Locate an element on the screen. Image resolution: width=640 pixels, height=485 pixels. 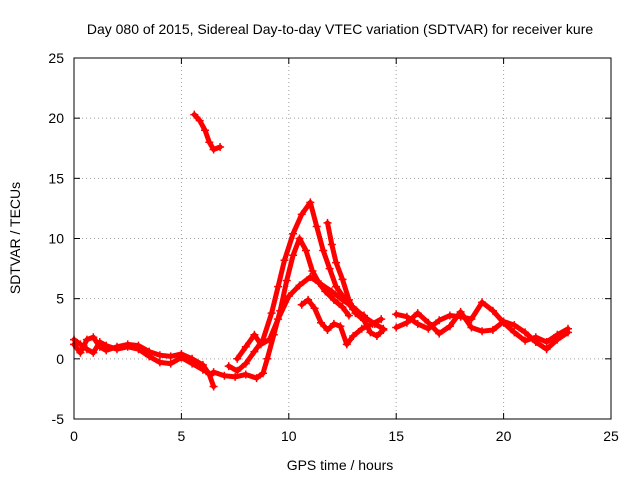
x-tick-label: 25 is located at coordinates (611, 436).